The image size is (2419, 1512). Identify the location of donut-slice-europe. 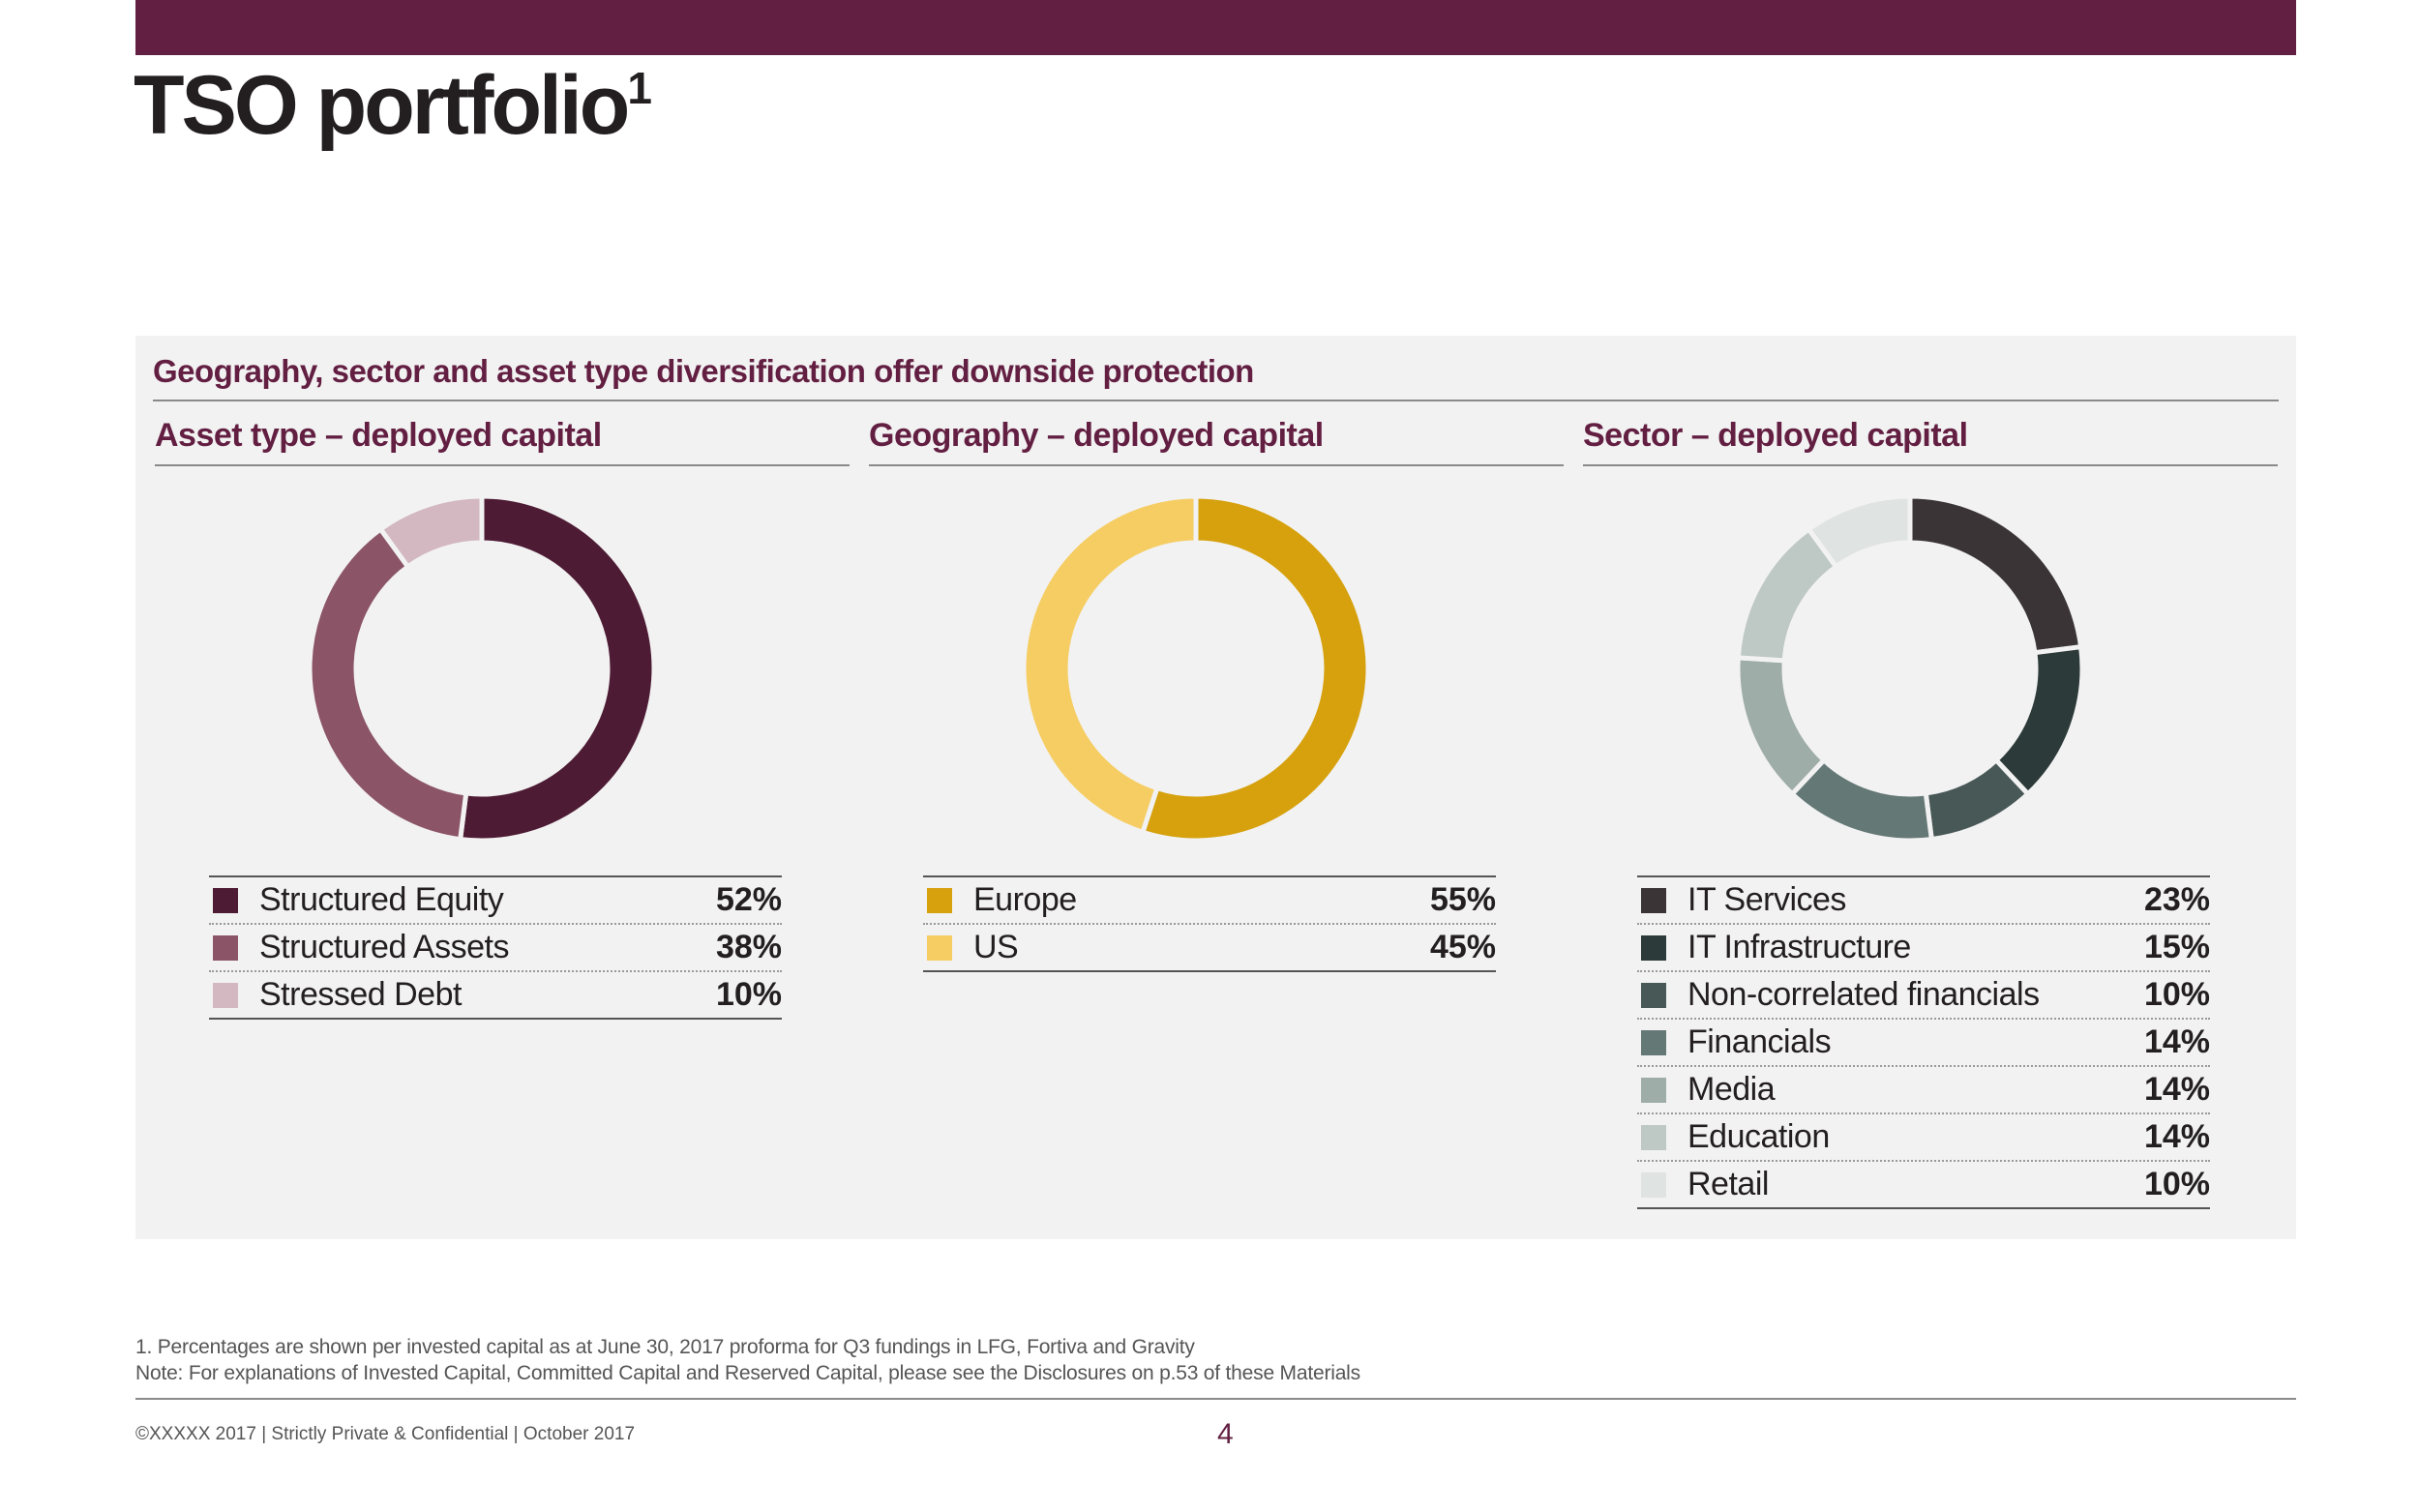
(1255, 669).